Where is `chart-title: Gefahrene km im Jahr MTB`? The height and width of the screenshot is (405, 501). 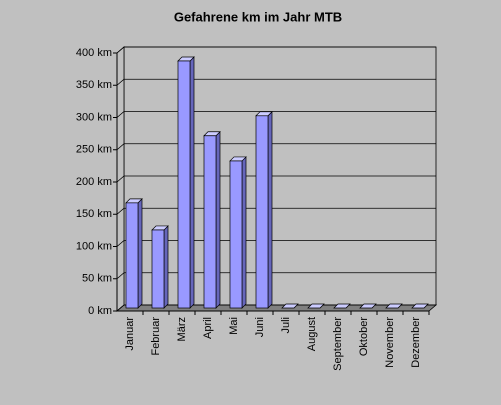 chart-title: Gefahrene km im Jahr MTB is located at coordinates (258, 16).